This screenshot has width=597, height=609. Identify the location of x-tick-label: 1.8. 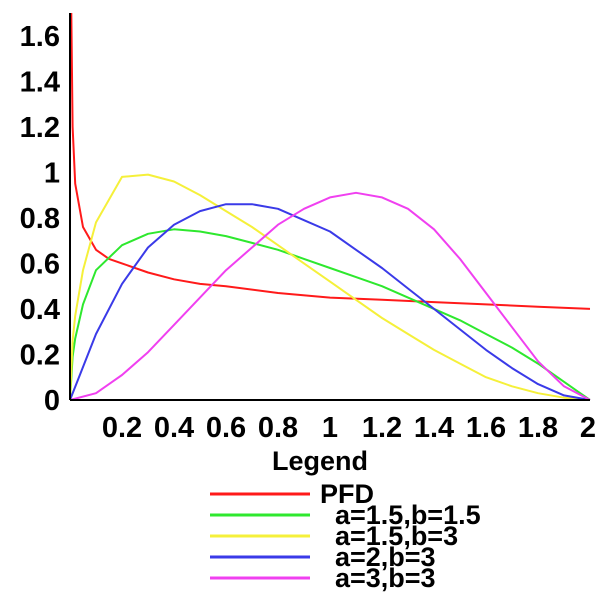
(538, 428).